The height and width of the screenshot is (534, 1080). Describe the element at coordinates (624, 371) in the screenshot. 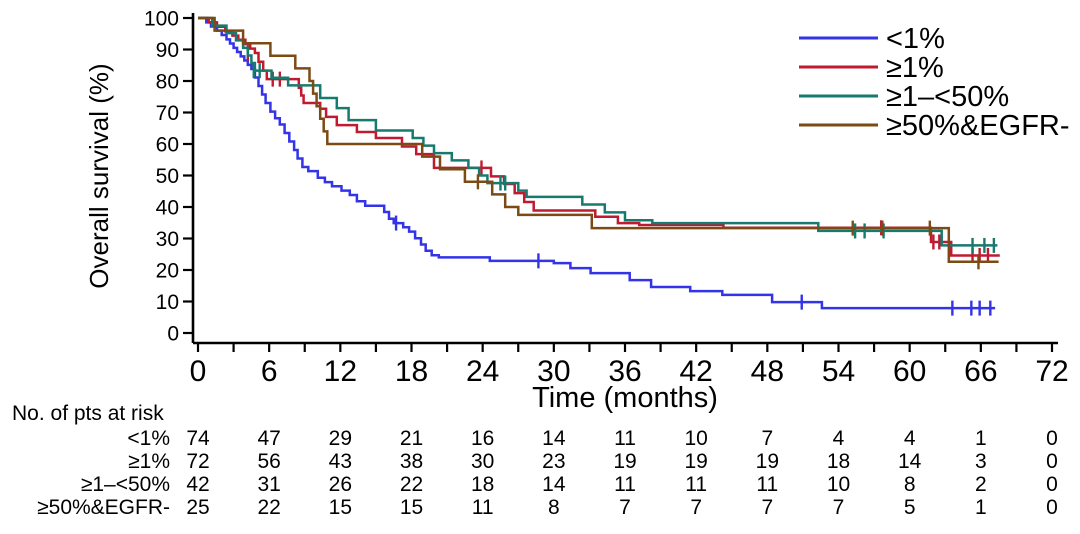

I see `x-tick-label: 36` at that location.